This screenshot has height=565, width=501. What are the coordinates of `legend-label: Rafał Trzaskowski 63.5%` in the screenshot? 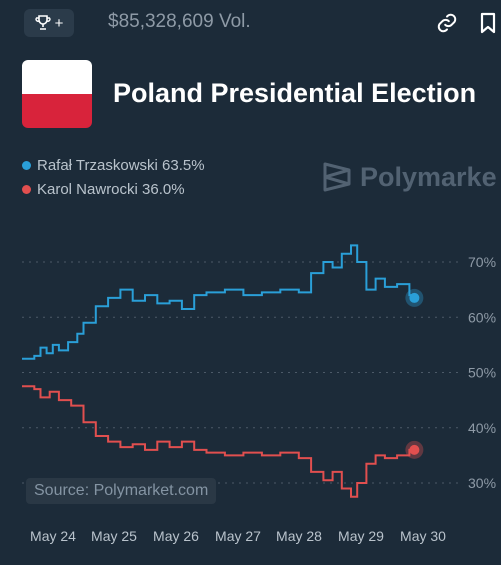 It's located at (121, 165).